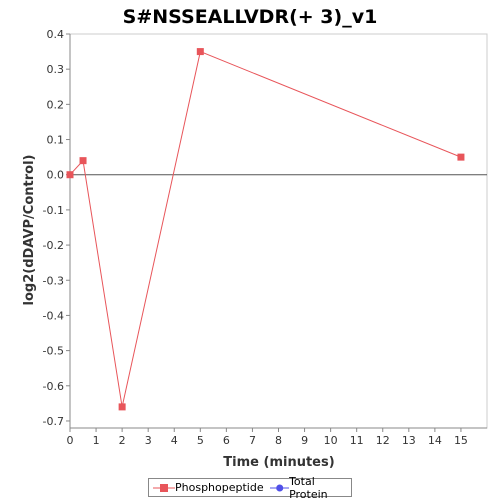 This screenshot has height=501, width=500. I want to click on x-tick-label: 10, so click(331, 440).